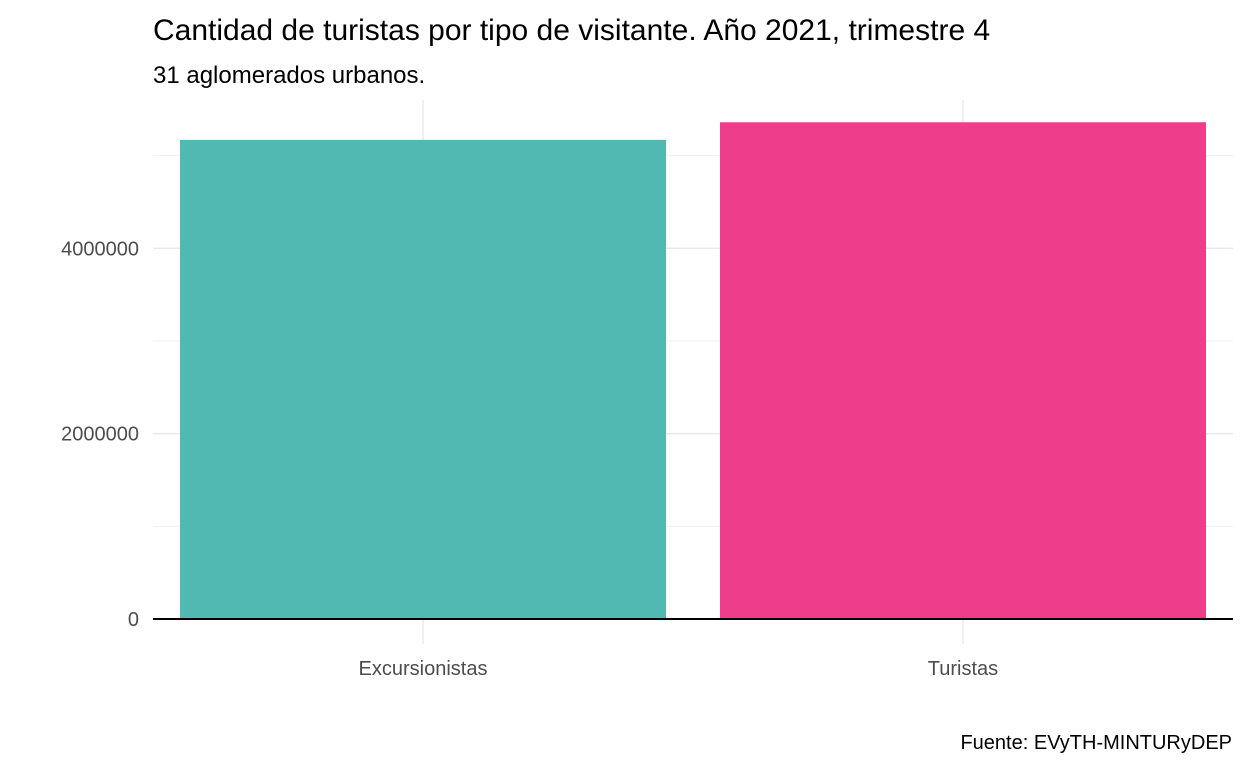  Describe the element at coordinates (679, 669) in the screenshot. I see `x-axis-tick-labels: Excursionistas Turistas` at that location.